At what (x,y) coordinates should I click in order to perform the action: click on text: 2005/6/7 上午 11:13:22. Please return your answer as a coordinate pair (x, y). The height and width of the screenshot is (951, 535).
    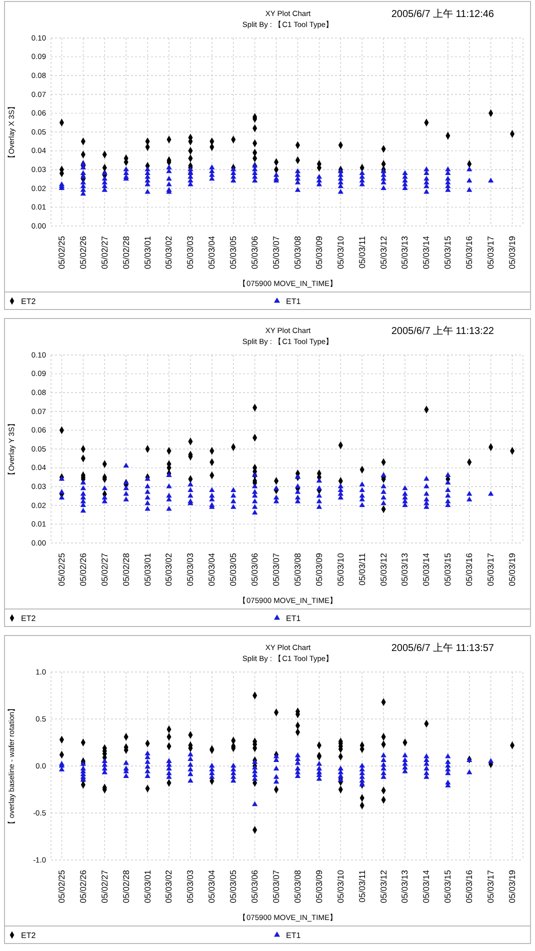
    Looking at the image, I should click on (442, 331).